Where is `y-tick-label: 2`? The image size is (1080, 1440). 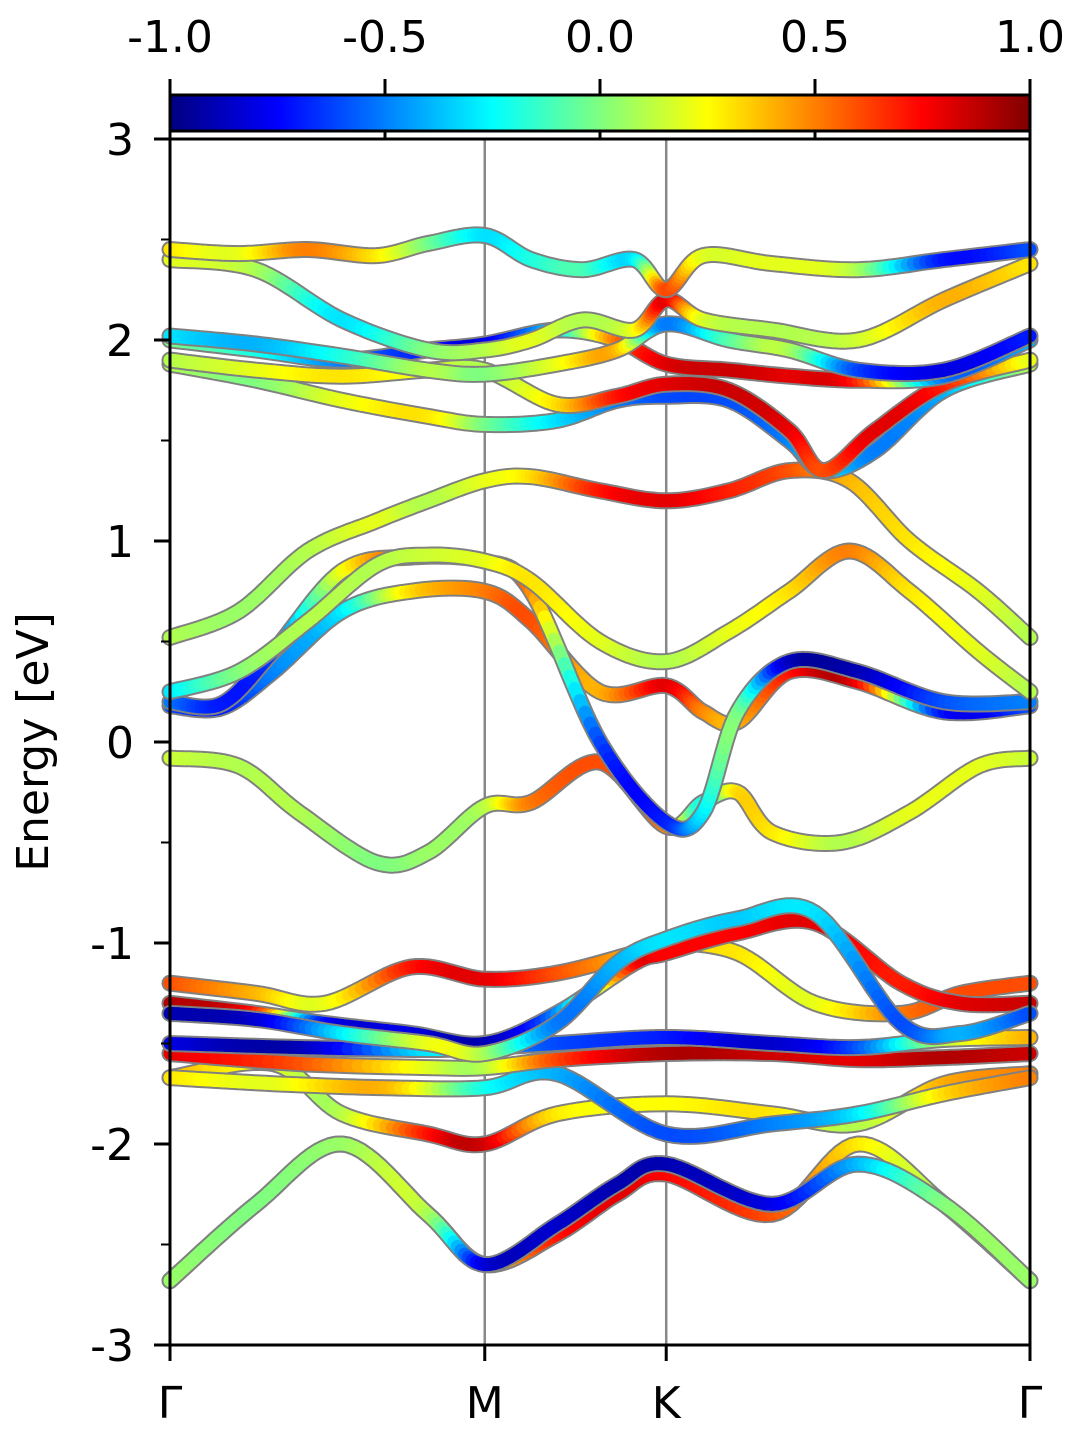 y-tick-label: 2 is located at coordinates (120, 341).